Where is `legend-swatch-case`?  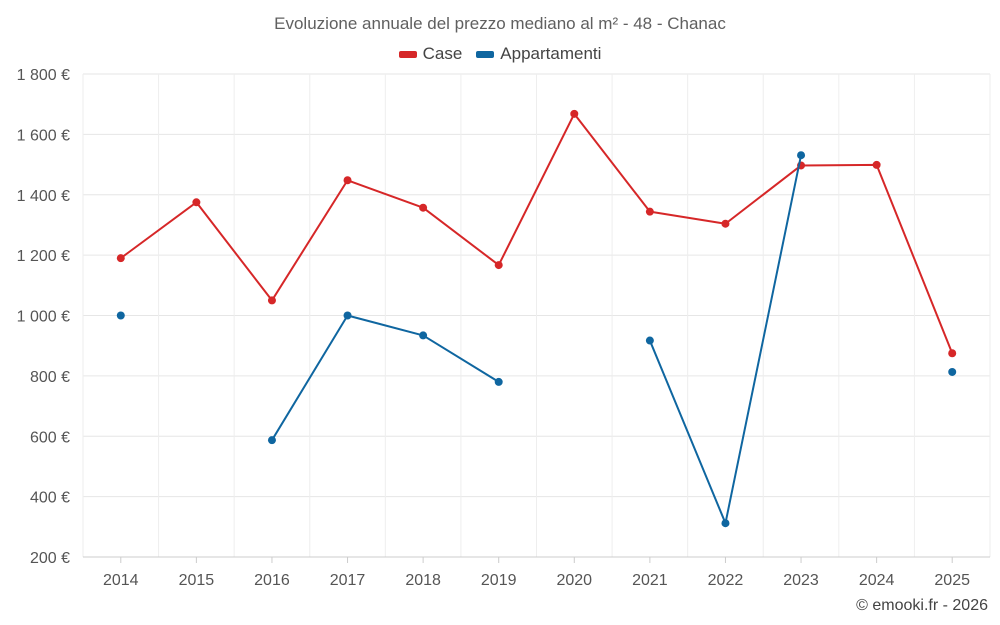
legend-swatch-case is located at coordinates (407, 54).